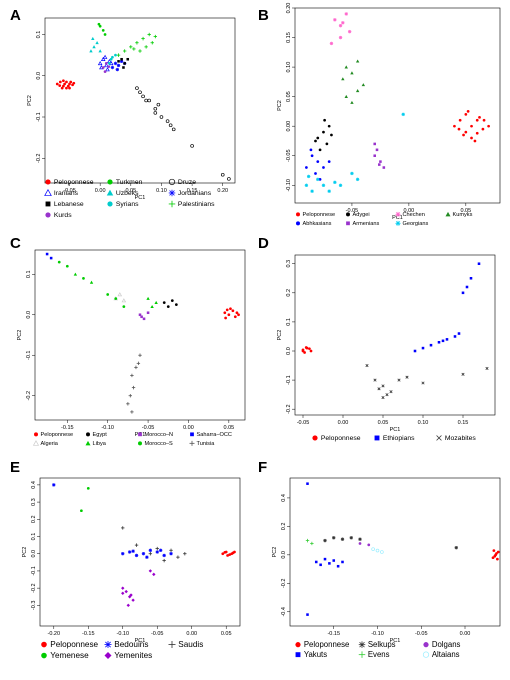 The width and height of the screenshot is (510, 680). I want to click on x-axis-label: PC1, so click(397, 218).